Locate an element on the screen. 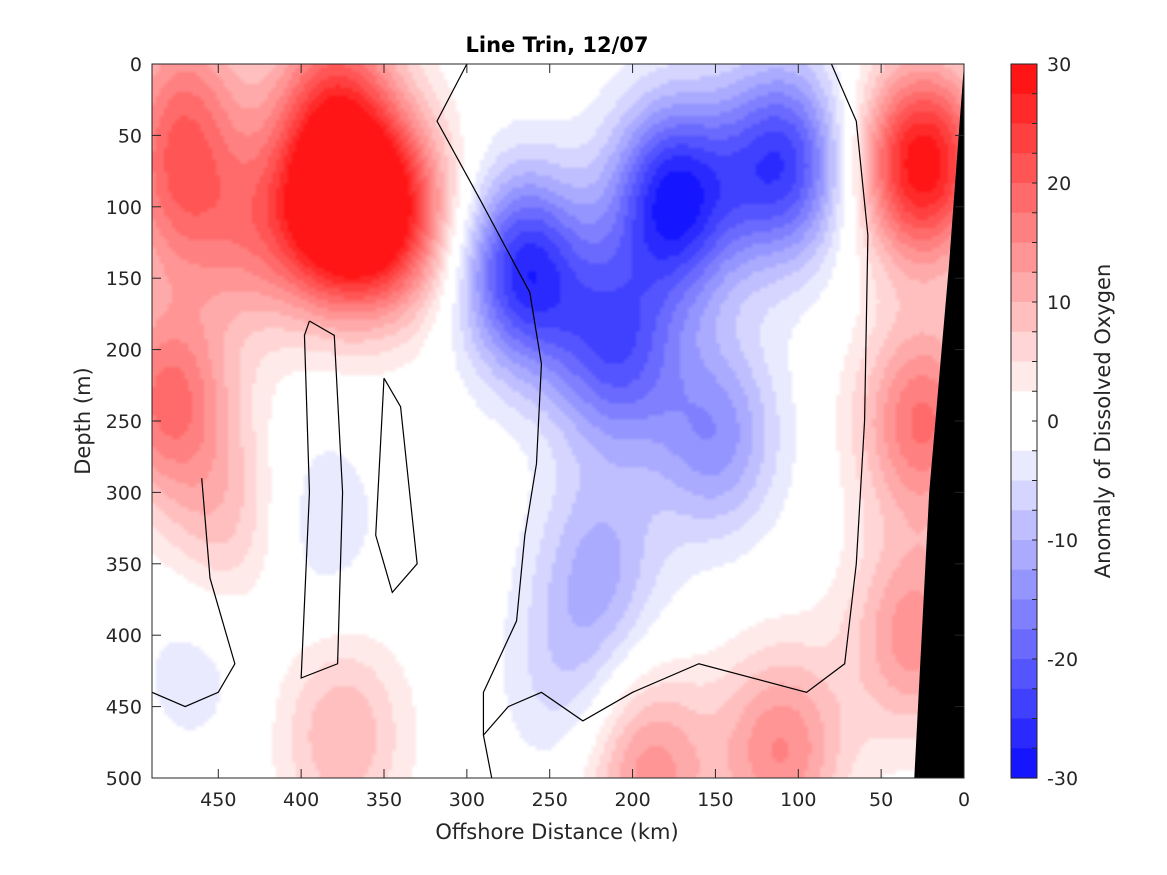 Image resolution: width=1167 pixels, height=875 pixels. y-tick-label: 500 is located at coordinates (124, 779).